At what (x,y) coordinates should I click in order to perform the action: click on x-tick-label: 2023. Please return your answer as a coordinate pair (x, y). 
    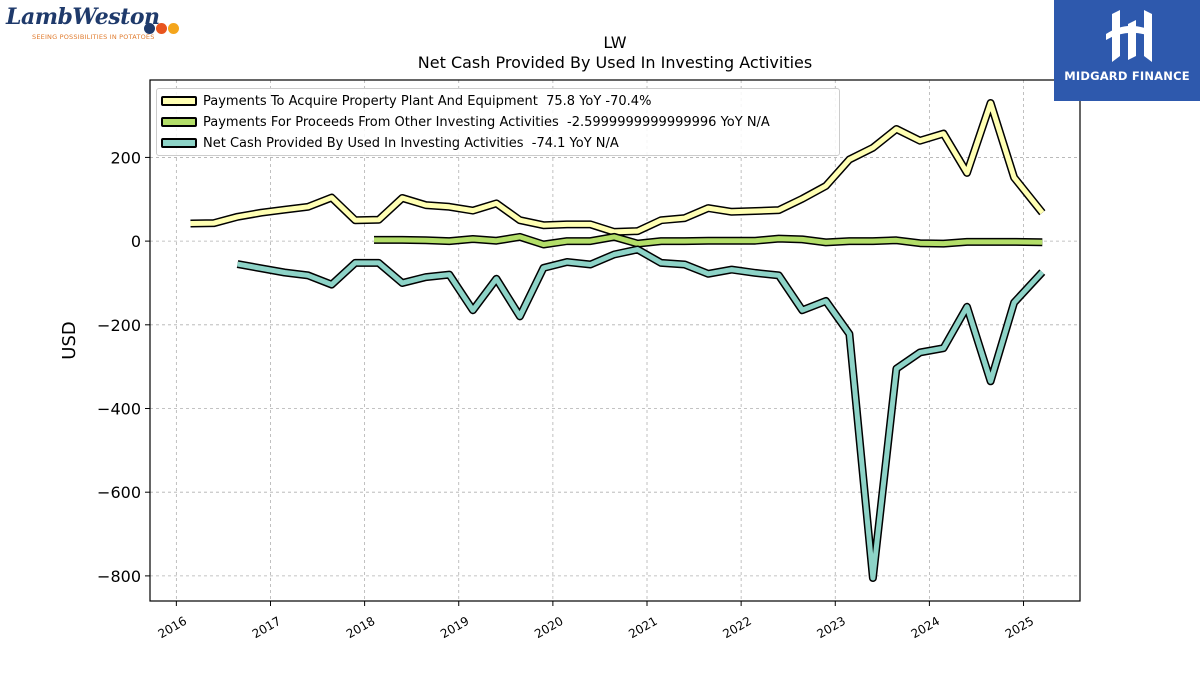
    Looking at the image, I should click on (831, 627).